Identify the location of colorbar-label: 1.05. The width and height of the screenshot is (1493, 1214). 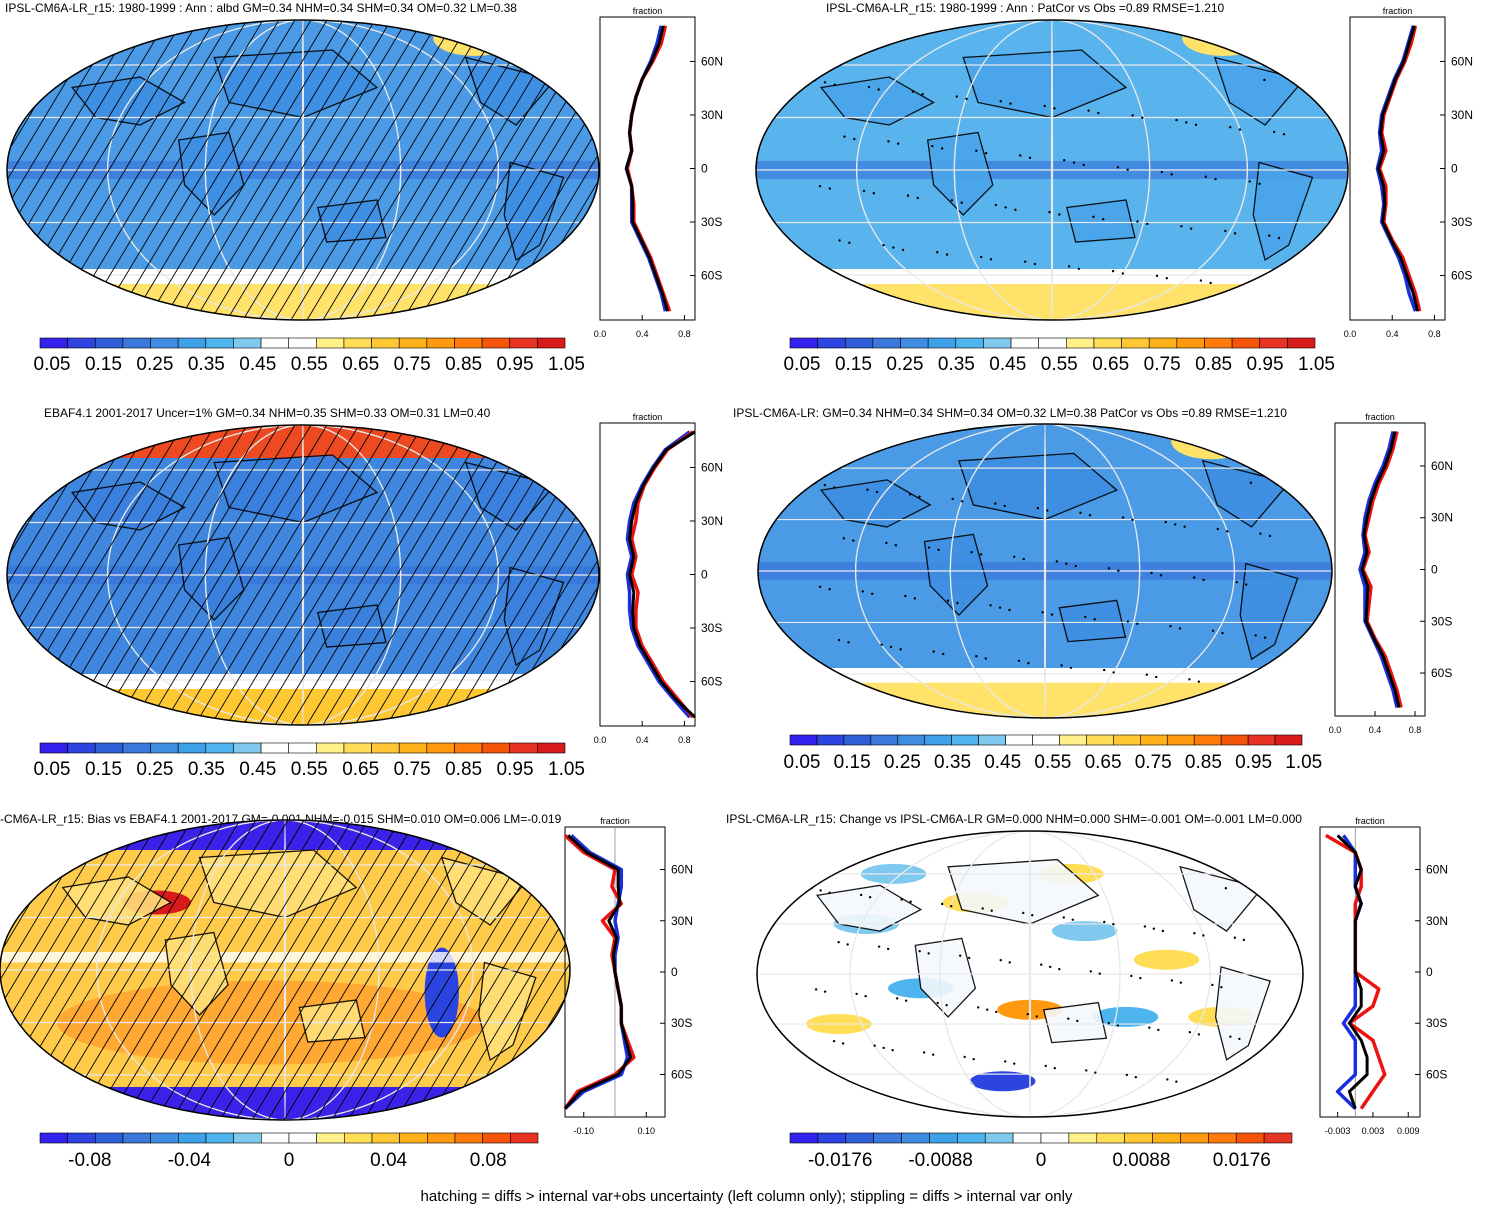
(566, 364).